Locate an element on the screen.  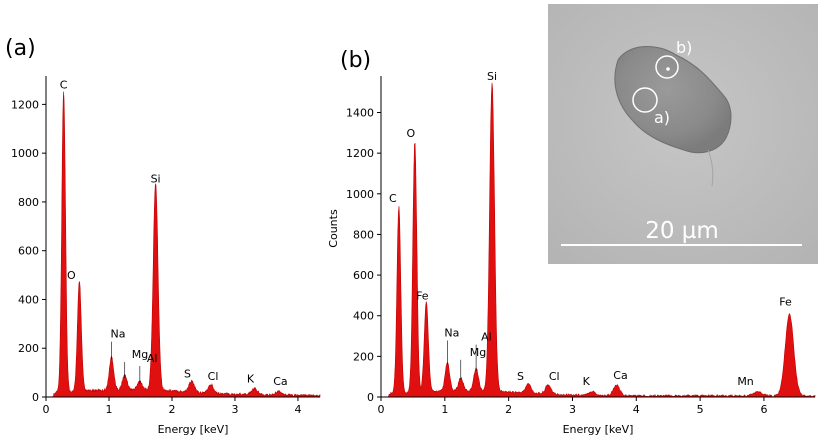
spot-a-marker is located at coordinates (645, 100).